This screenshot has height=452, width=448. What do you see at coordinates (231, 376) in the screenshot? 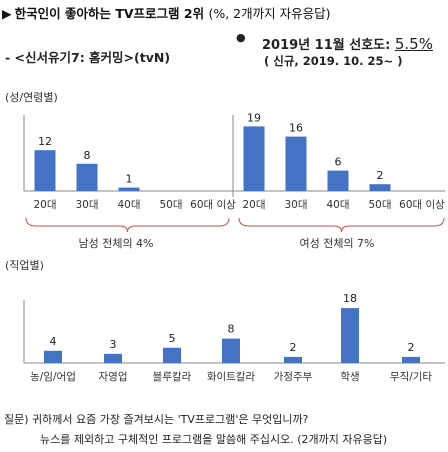
I see `tick-label: 화이트칼라` at bounding box center [231, 376].